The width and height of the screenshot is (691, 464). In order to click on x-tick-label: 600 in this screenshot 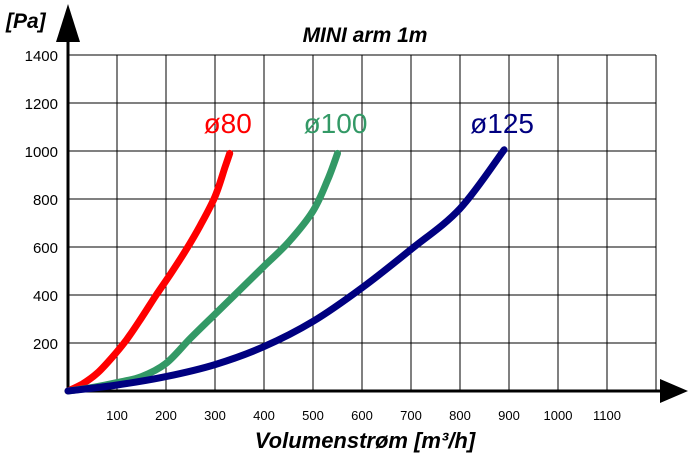, I will do `click(362, 415)`.